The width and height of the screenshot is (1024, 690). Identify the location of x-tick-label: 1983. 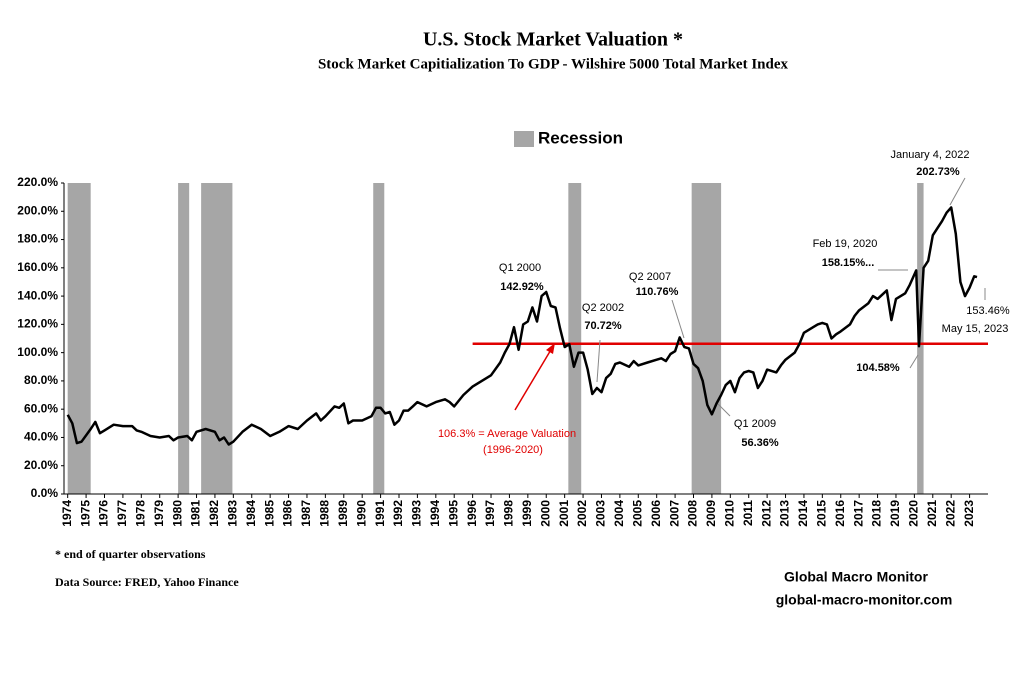
(233, 513).